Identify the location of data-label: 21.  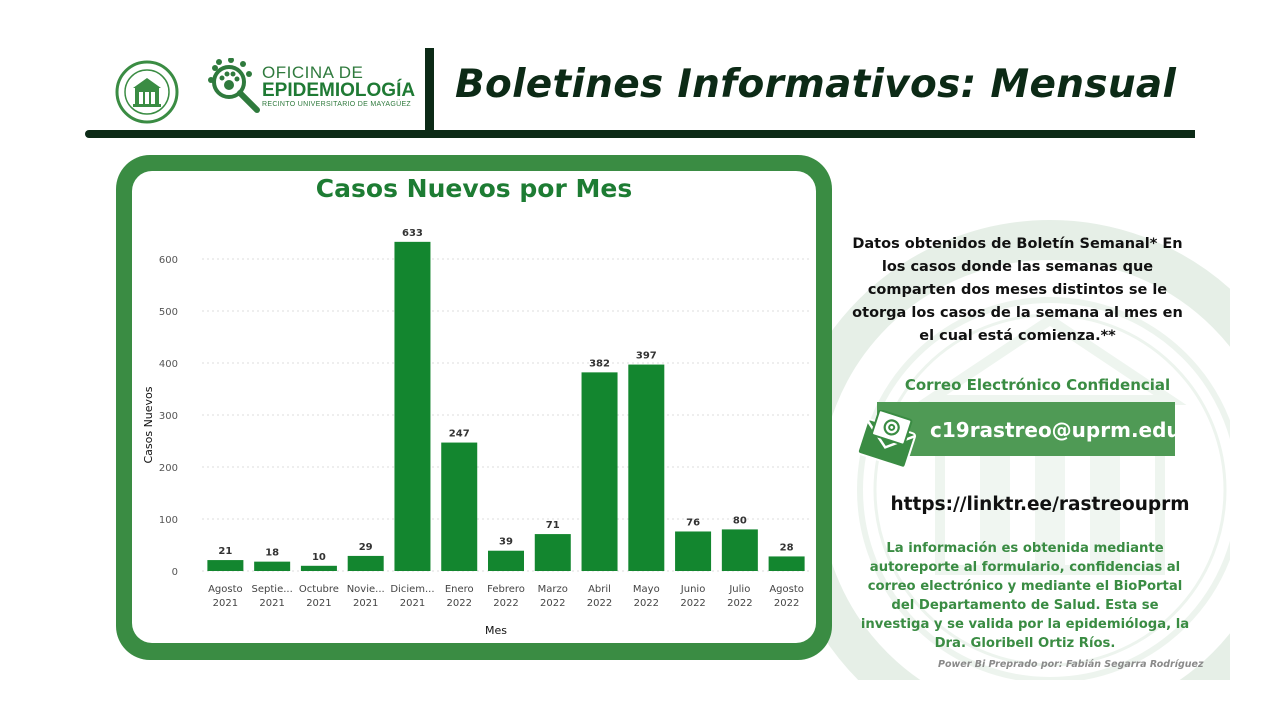
(225, 551).